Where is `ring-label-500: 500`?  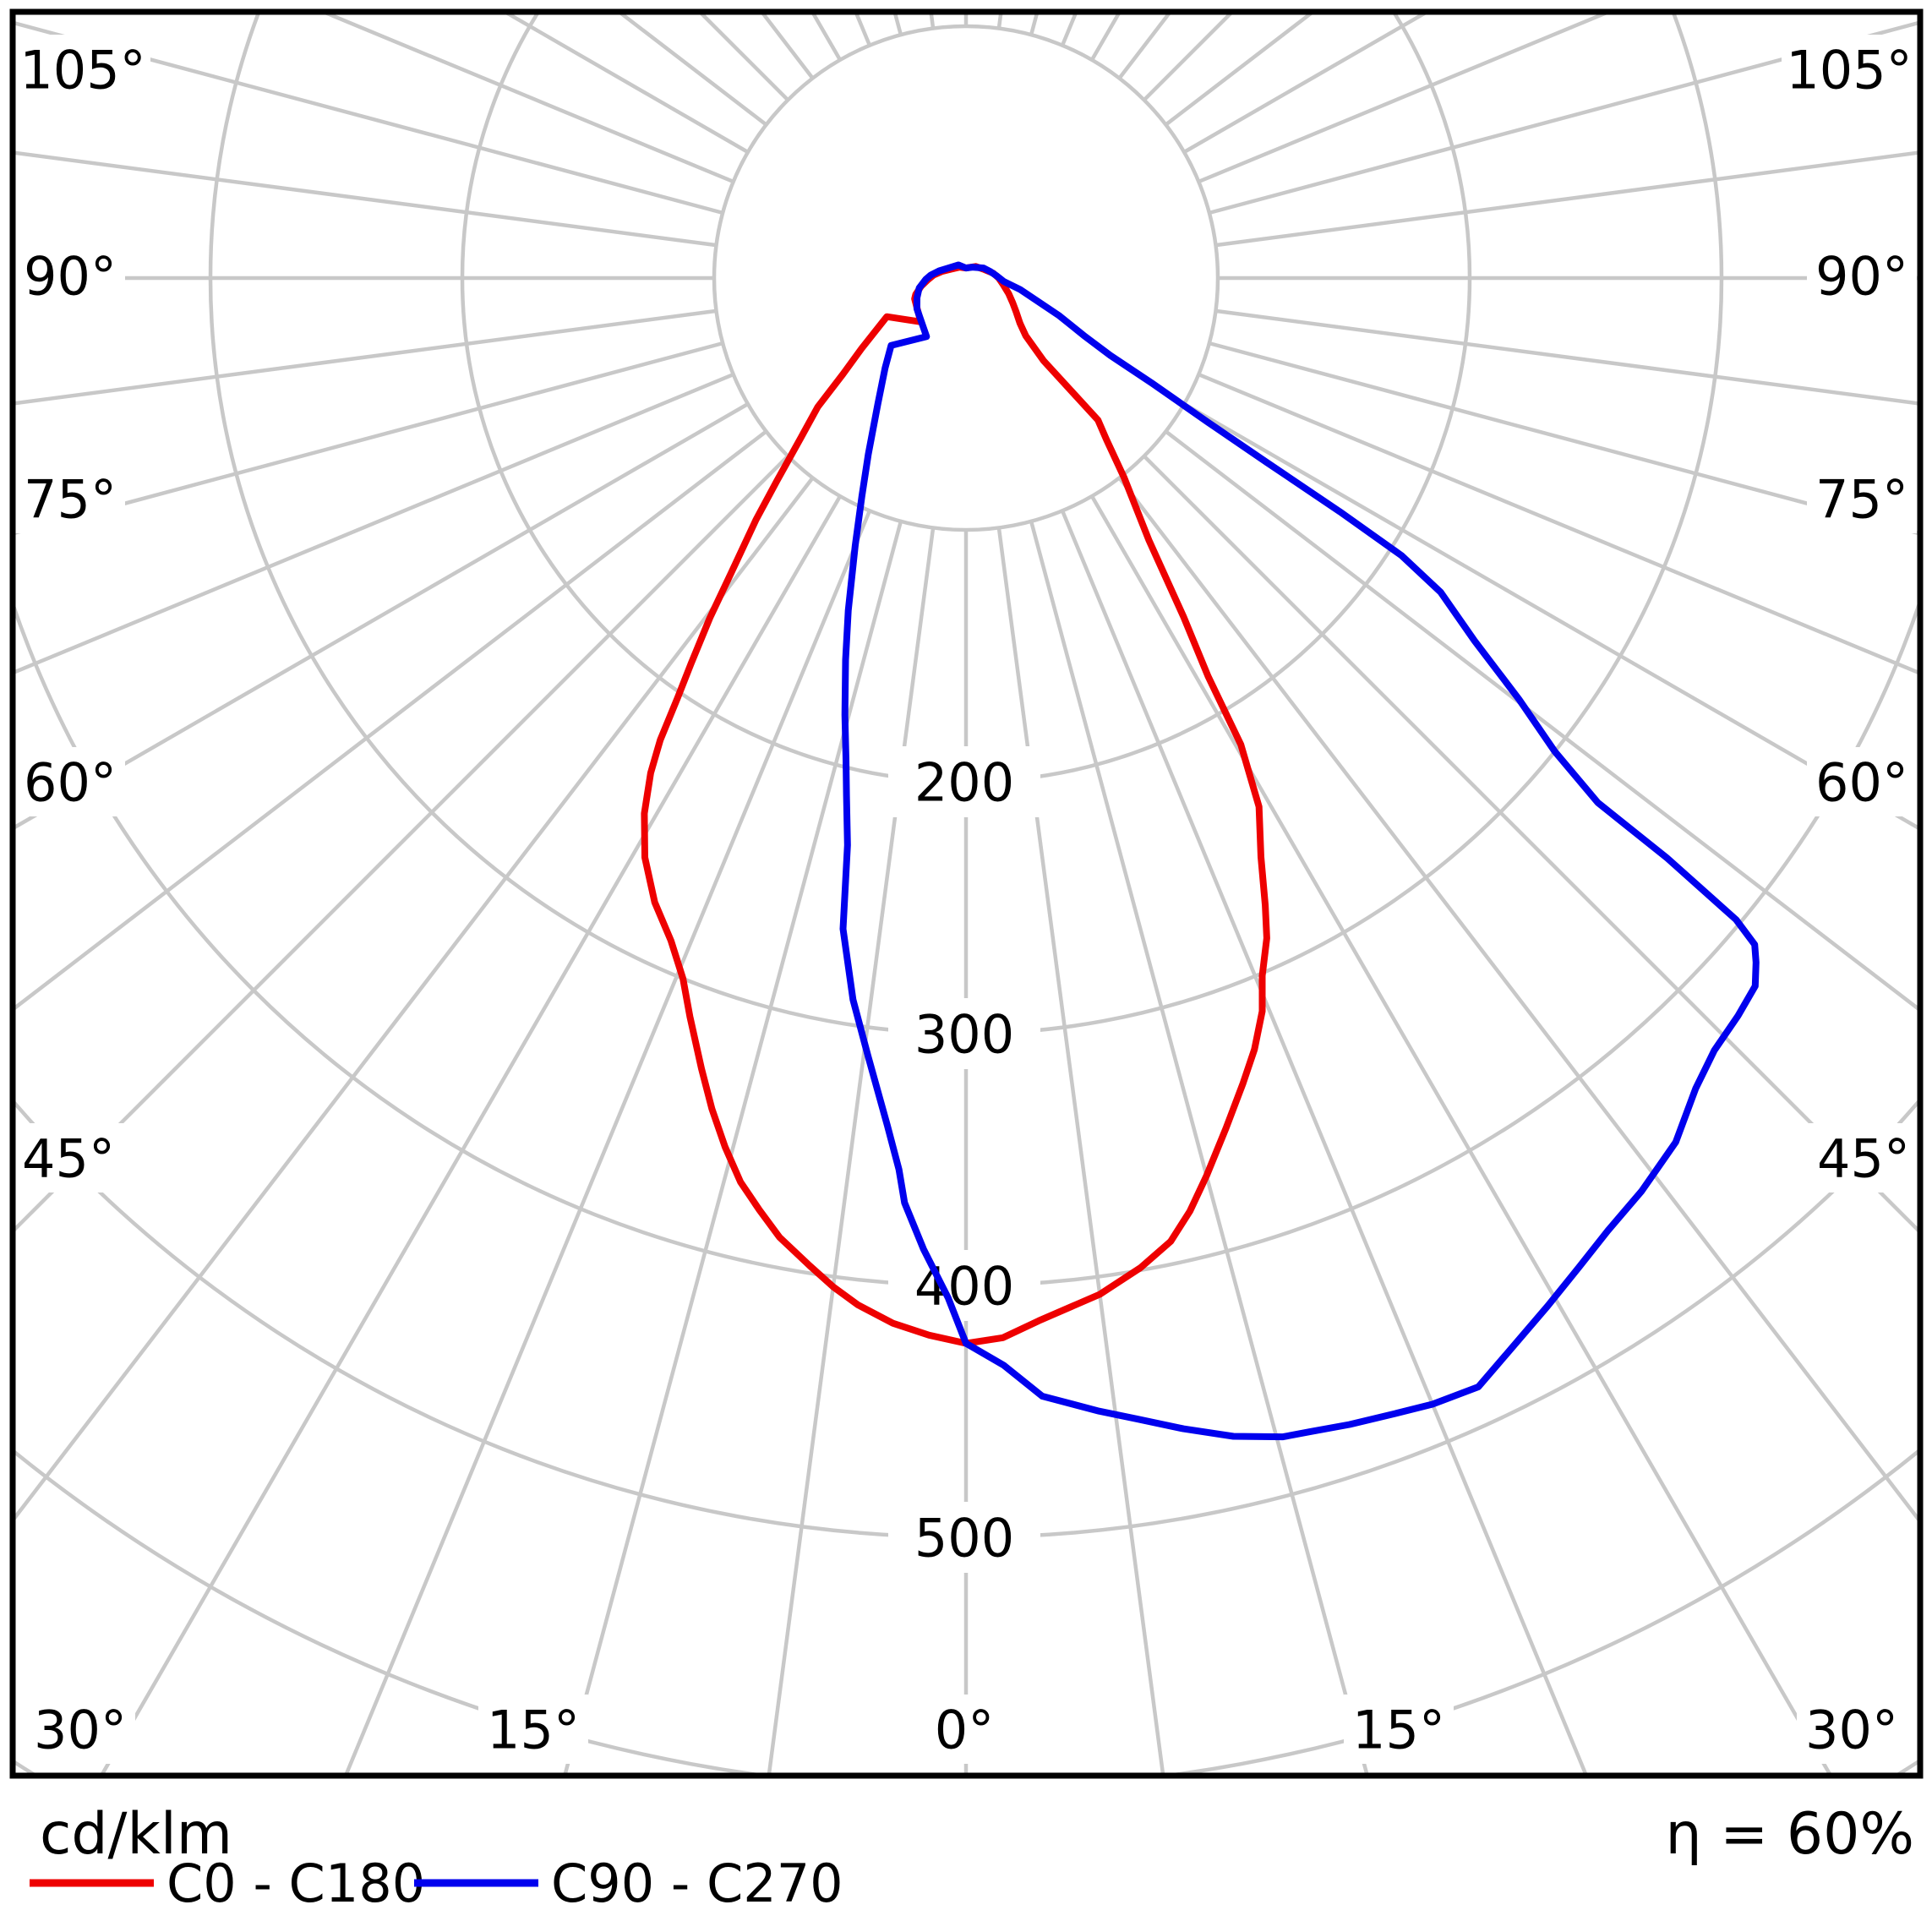 ring-label-500: 500 is located at coordinates (964, 1538).